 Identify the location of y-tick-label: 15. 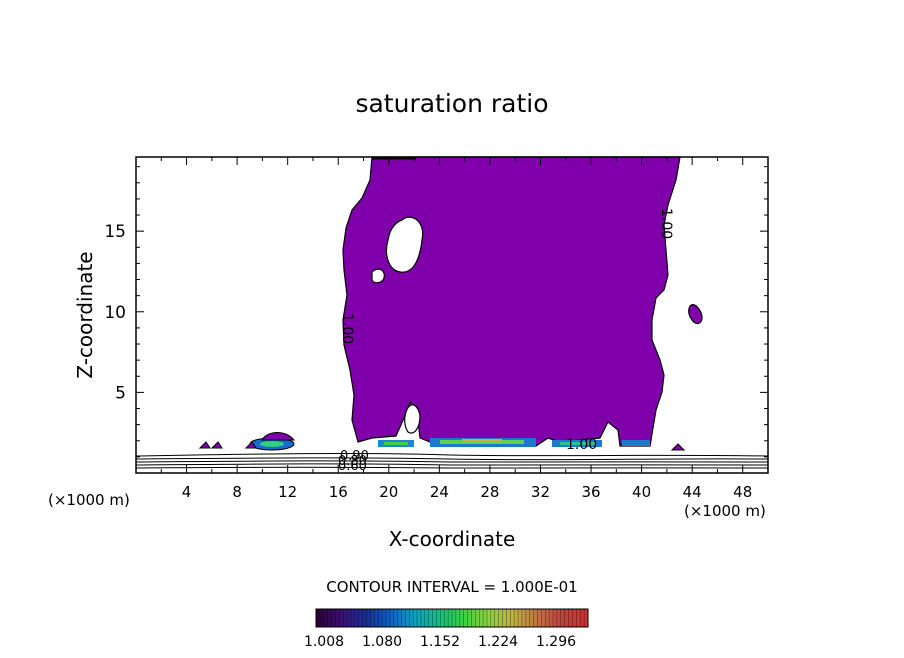
(115, 232).